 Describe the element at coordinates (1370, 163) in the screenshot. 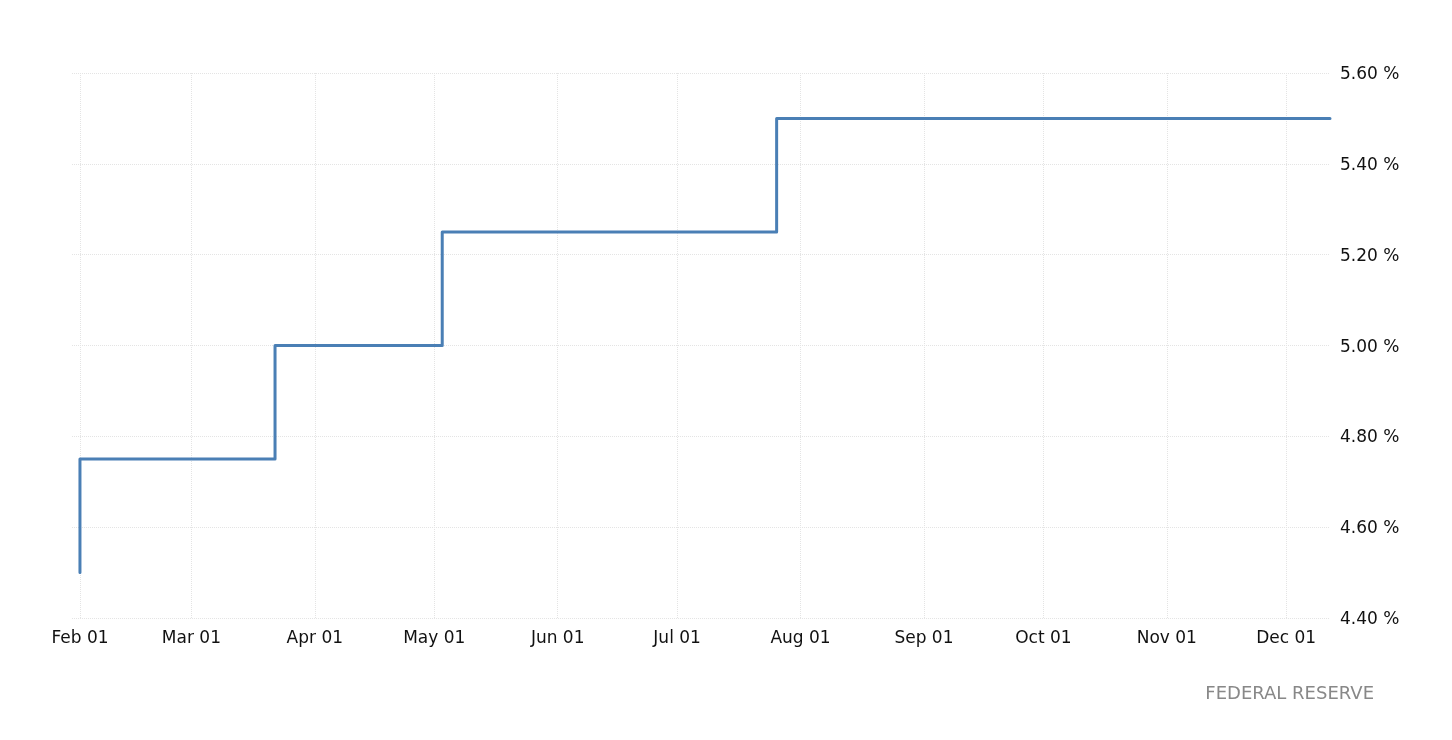

I see `y-tick-label: 5.40 %` at that location.